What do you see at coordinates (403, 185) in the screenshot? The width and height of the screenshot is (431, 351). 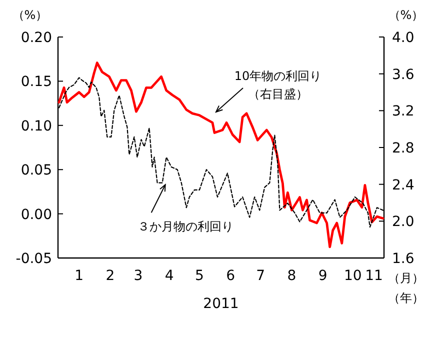 I see `y2-tick-label: 2.4` at bounding box center [403, 185].